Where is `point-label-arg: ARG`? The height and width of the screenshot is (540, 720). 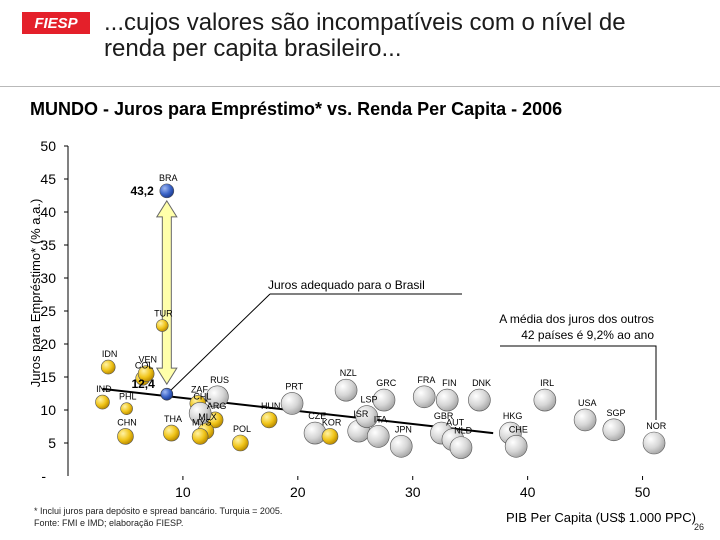
point-label-arg: ARG is located at coordinates (217, 406).